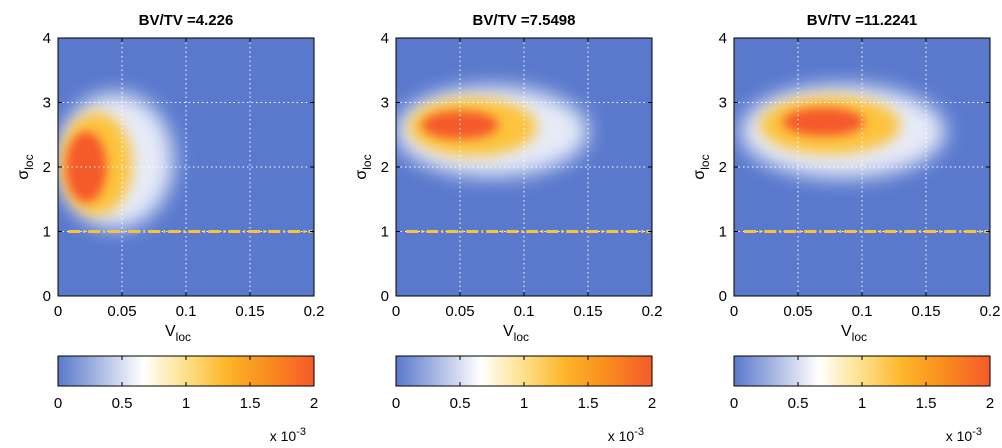 The height and width of the screenshot is (448, 1002). I want to click on chart-title: BV/TV =4.226, so click(186, 20).